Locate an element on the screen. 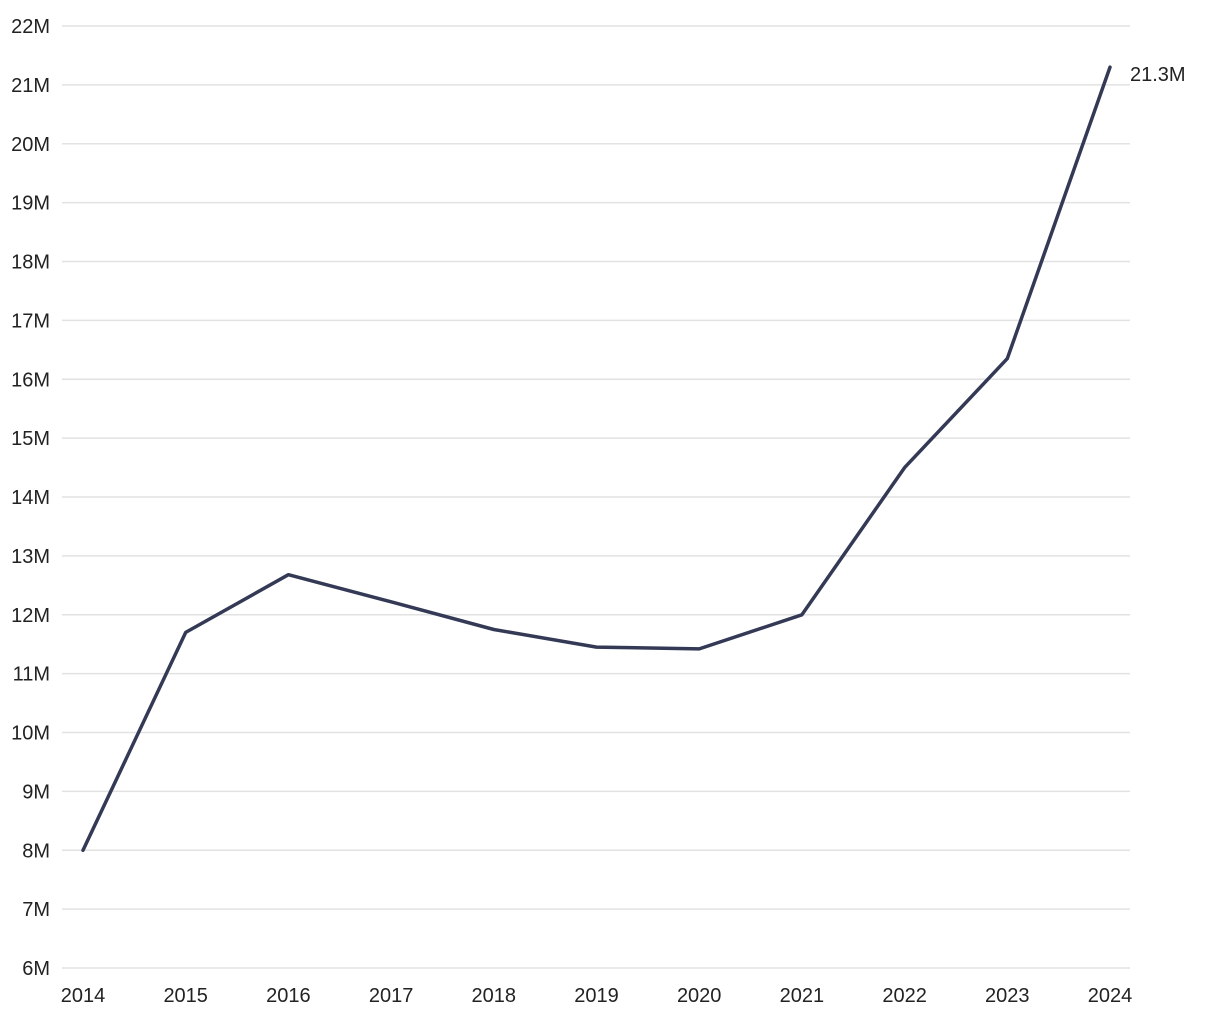  x-tick-label: 2020 is located at coordinates (699, 996).